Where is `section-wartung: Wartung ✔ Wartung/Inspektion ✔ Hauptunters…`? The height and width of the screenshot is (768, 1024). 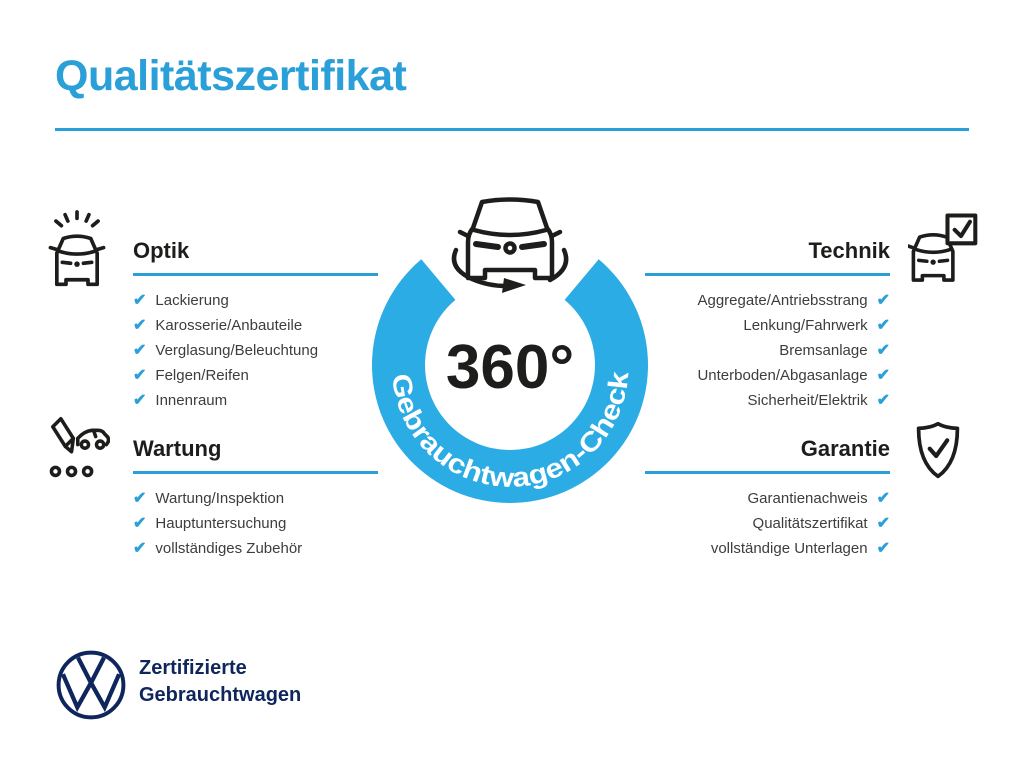 section-wartung: Wartung ✔ Wartung/Inspektion ✔ Hauptunters… is located at coordinates (255, 499).